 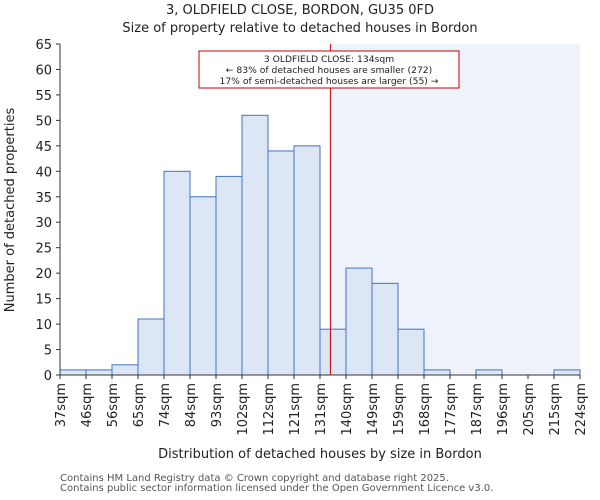 I want to click on x-tick-label: 205sqm, so click(x=529, y=409).